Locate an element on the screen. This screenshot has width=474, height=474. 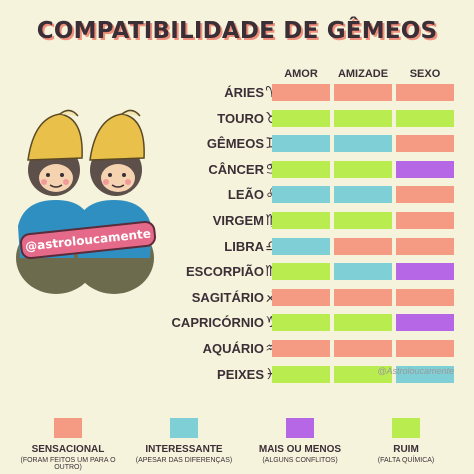
legend-label: INTERESSANTE is located at coordinates (184, 449).